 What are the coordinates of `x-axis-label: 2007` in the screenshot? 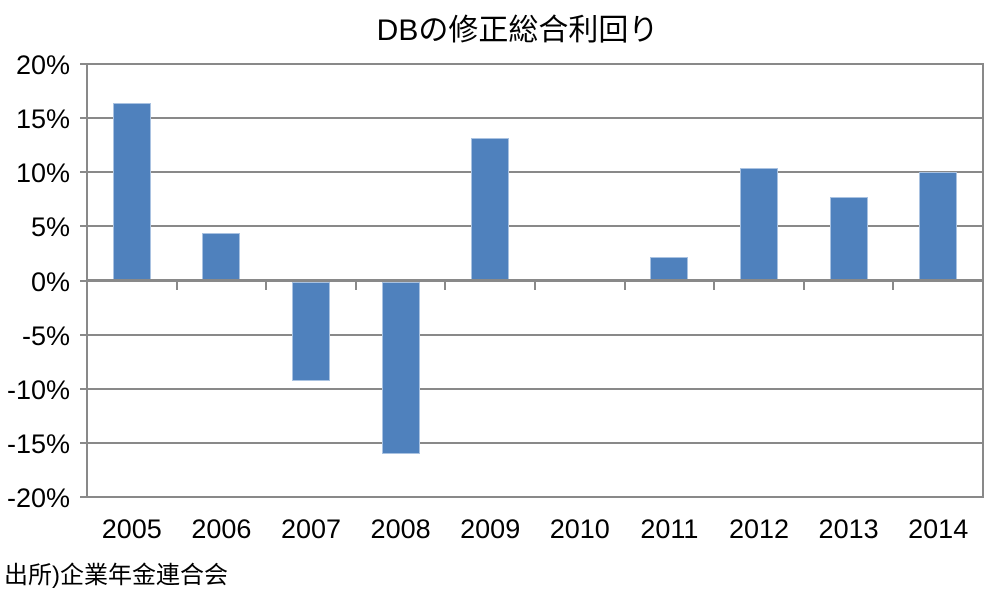 It's located at (311, 529).